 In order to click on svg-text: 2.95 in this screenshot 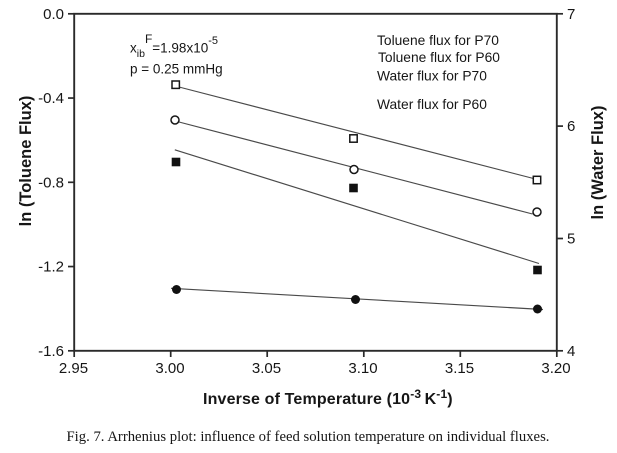, I will do `click(73, 368)`.